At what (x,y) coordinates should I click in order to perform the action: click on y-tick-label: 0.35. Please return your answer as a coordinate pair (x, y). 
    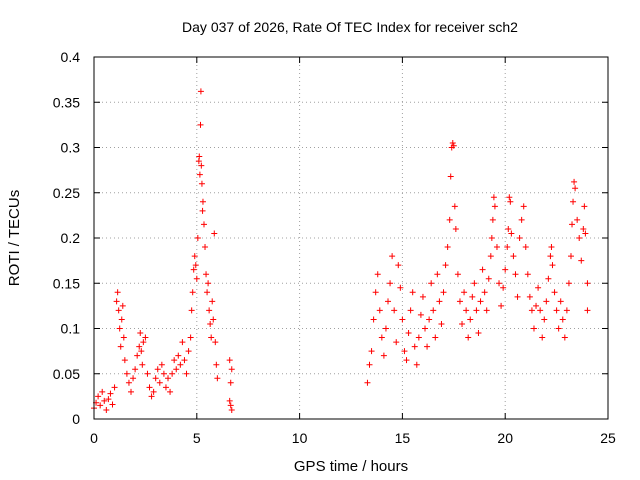
    Looking at the image, I should click on (66, 102).